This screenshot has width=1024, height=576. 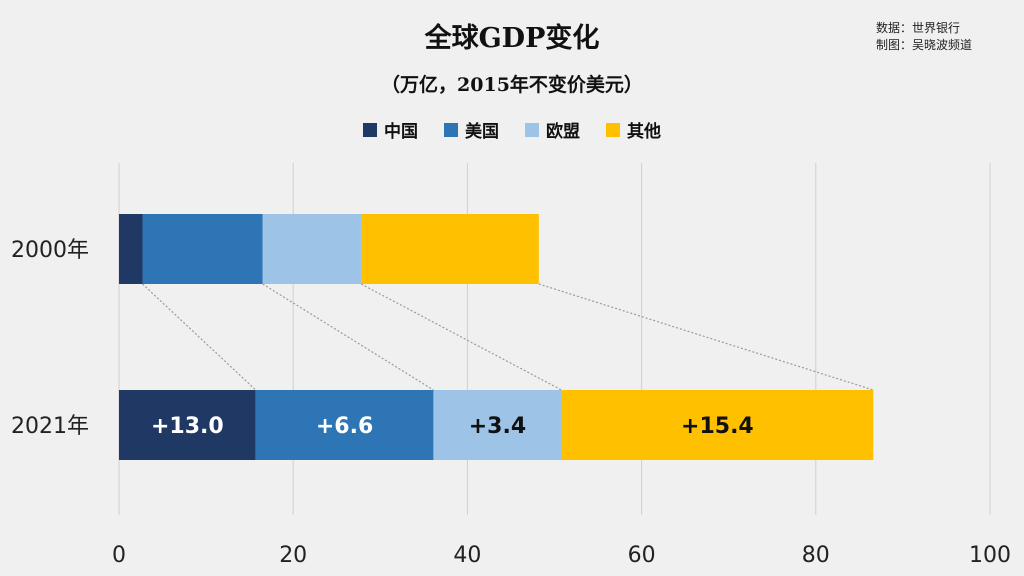 I want to click on change-label-中国: +13.0, so click(x=187, y=426).